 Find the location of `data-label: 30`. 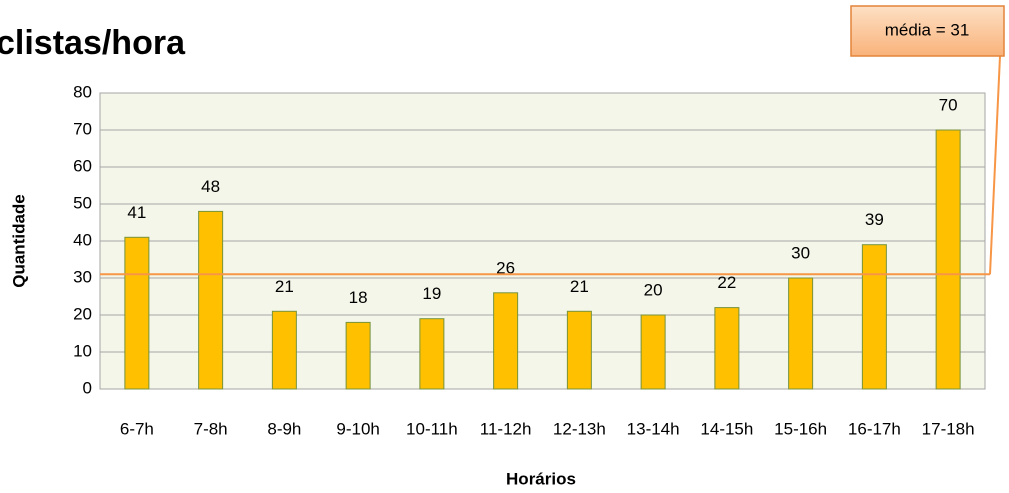

data-label: 30 is located at coordinates (800, 252).